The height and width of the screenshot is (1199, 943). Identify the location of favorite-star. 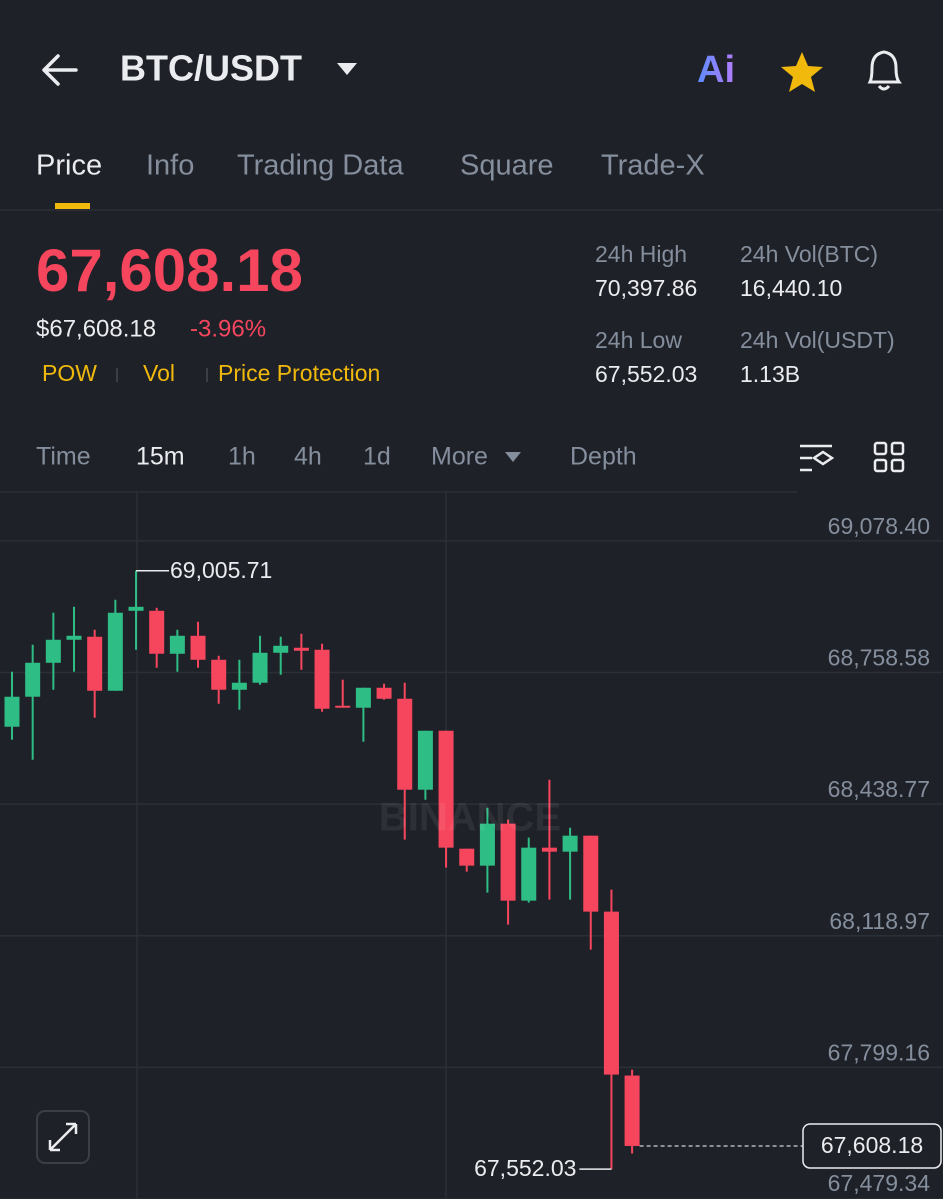
(802, 72).